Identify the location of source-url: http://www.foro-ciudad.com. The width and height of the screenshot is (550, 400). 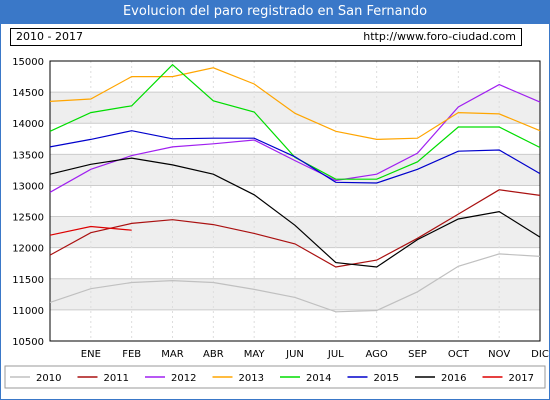
(439, 36).